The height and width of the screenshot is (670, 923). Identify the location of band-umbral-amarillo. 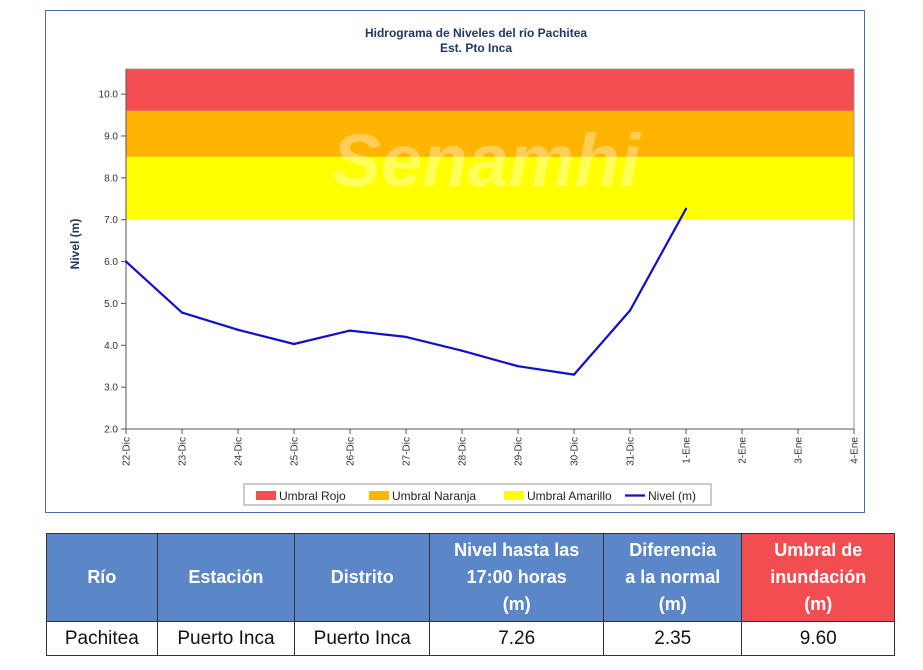
(490, 188).